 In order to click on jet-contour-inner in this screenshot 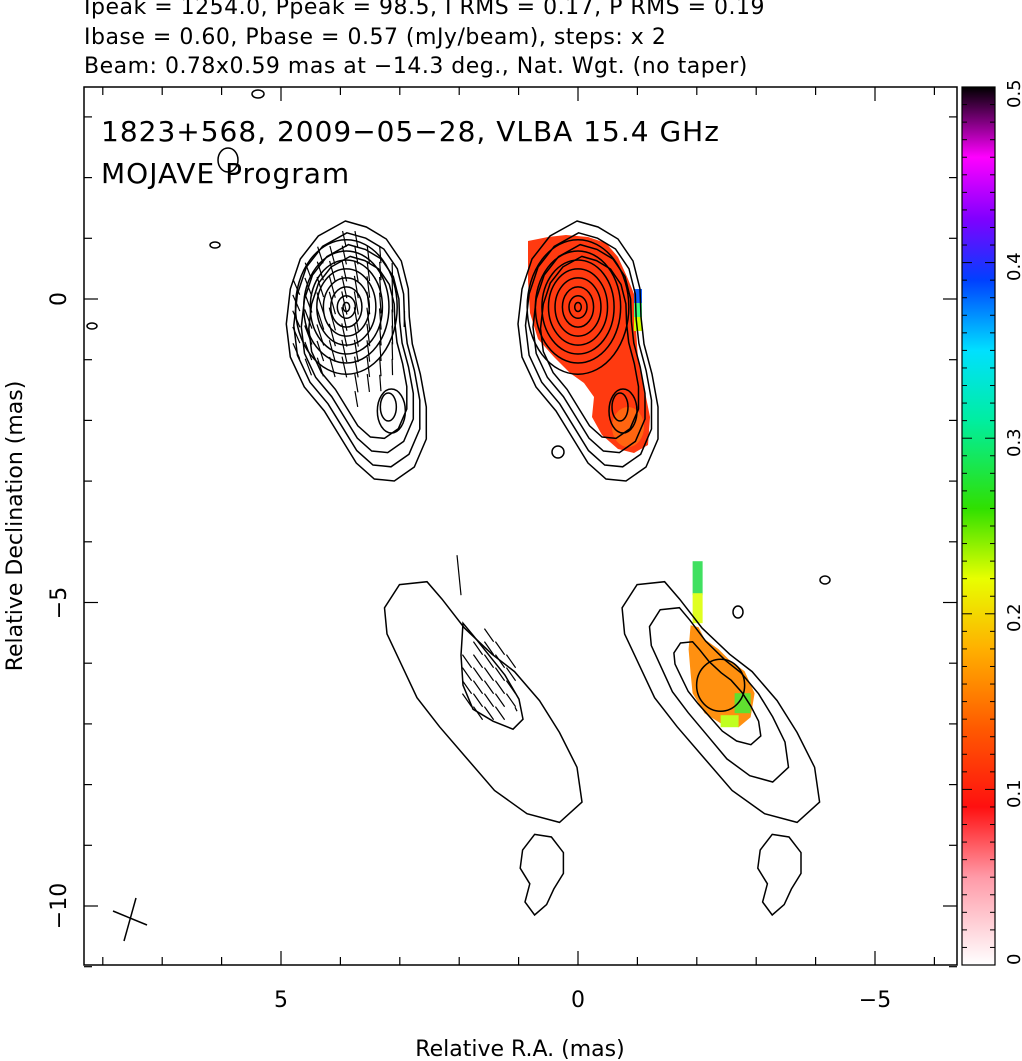, I will do `click(492, 676)`.